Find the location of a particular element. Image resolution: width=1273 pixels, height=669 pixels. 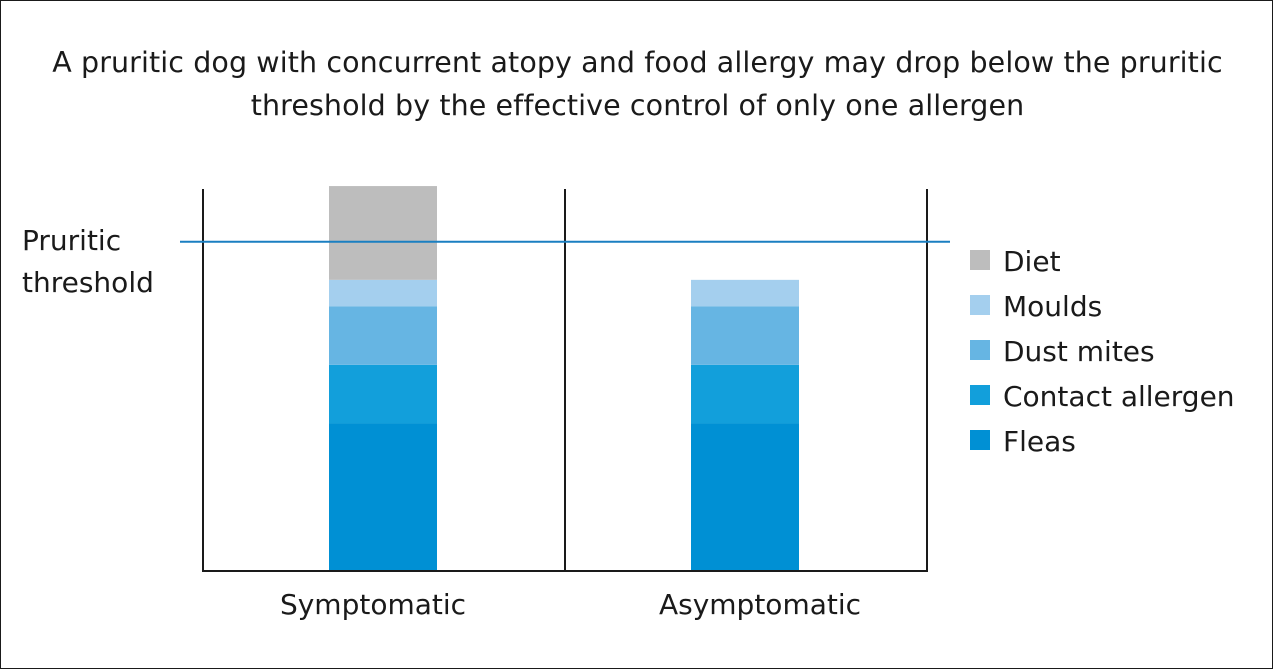

legend-label-dust-mites: Dust mites is located at coordinates (1079, 351).